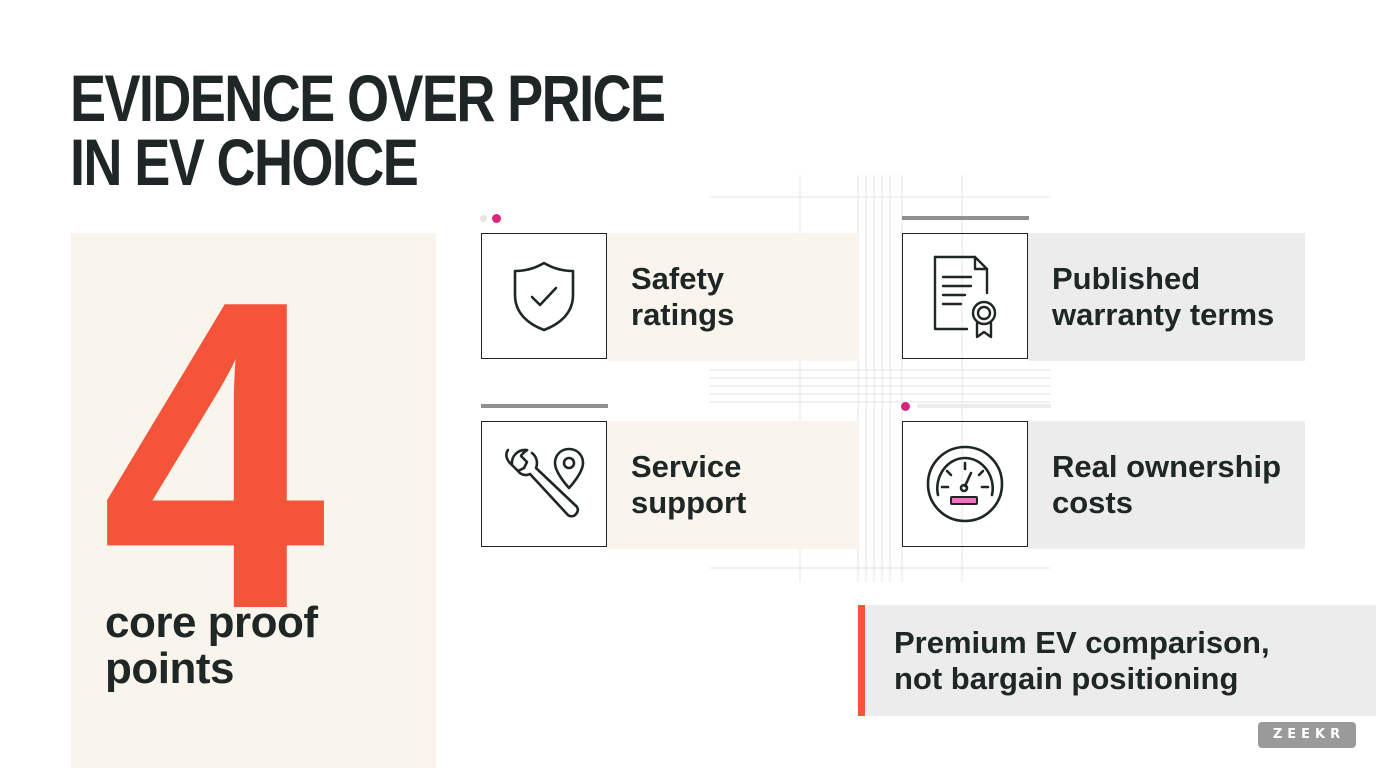 This screenshot has width=1376, height=768. I want to click on page-title-line-1: EVIDENCE OVER PRICE, so click(368, 98).